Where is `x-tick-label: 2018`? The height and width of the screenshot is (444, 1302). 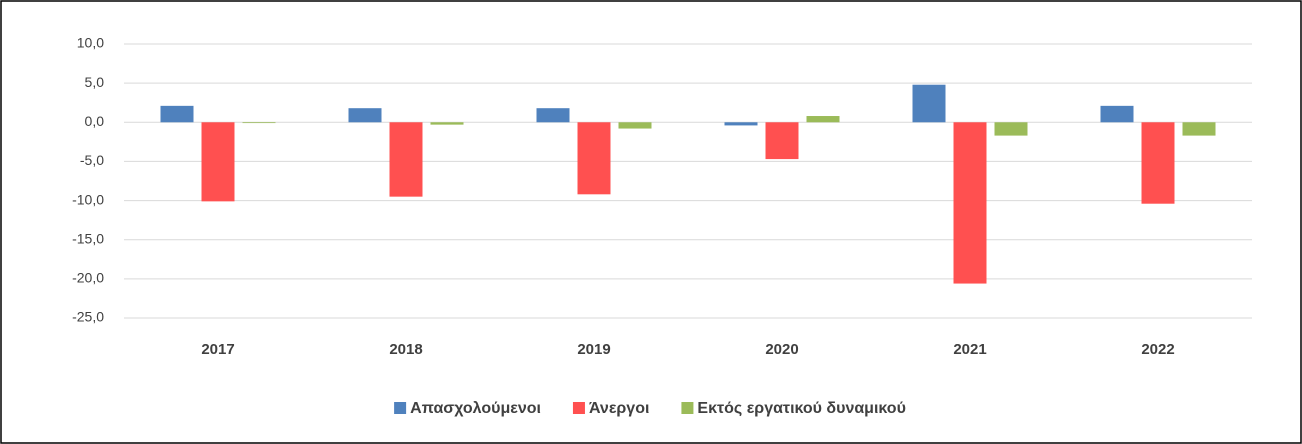
x-tick-label: 2018 is located at coordinates (405, 349).